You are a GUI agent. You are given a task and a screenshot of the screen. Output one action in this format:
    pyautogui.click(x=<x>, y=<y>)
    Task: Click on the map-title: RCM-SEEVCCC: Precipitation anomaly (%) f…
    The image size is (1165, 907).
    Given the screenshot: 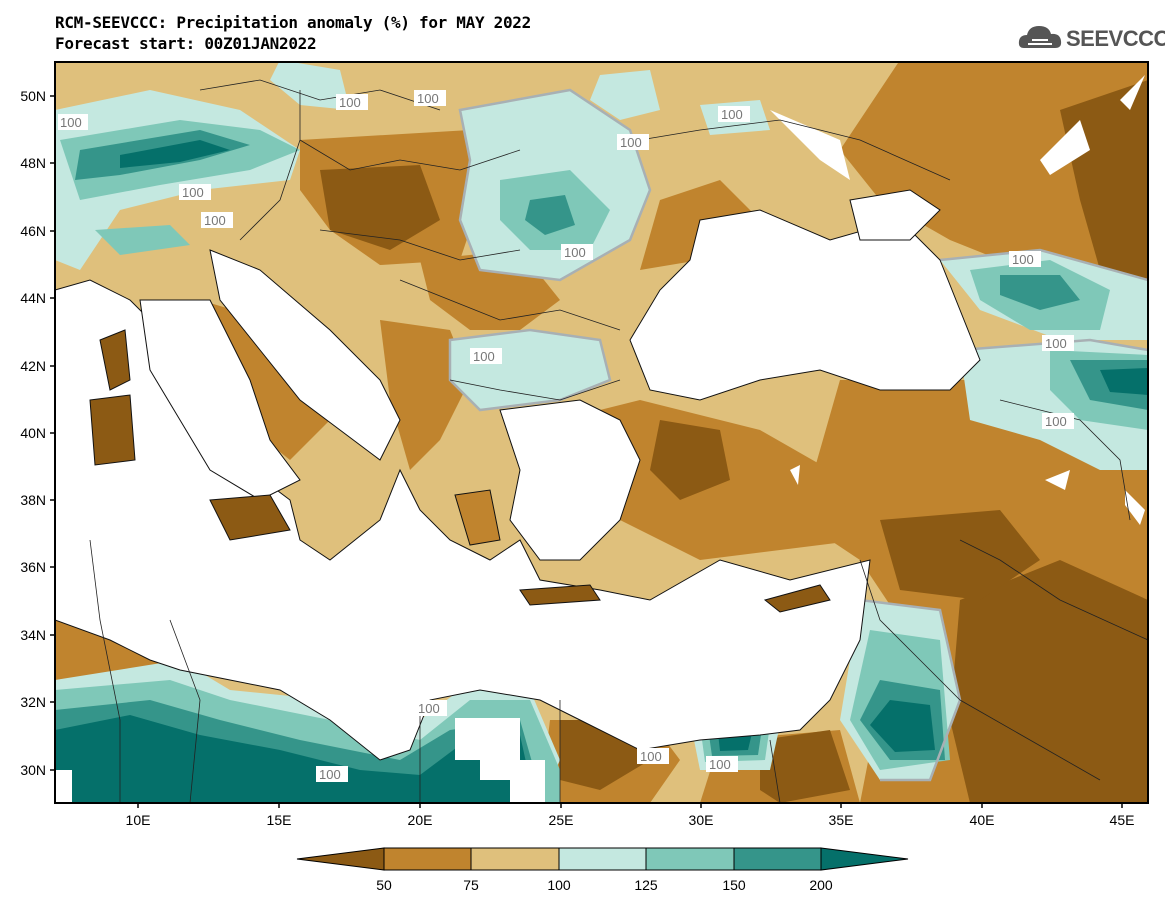 What is the action you would take?
    pyautogui.click(x=293, y=22)
    